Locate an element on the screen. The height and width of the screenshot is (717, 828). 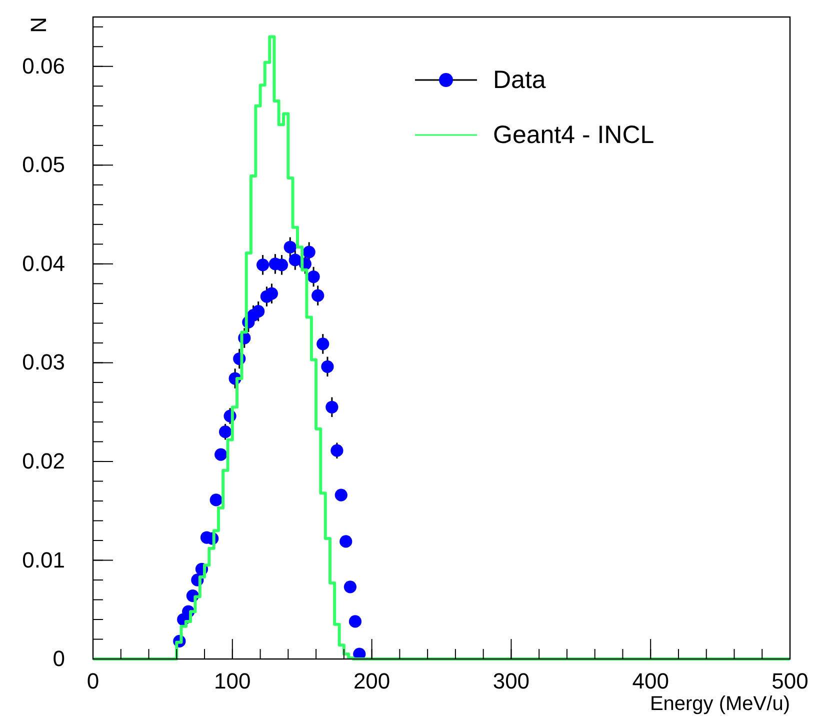
x-tick-label: 0 is located at coordinates (93, 681).